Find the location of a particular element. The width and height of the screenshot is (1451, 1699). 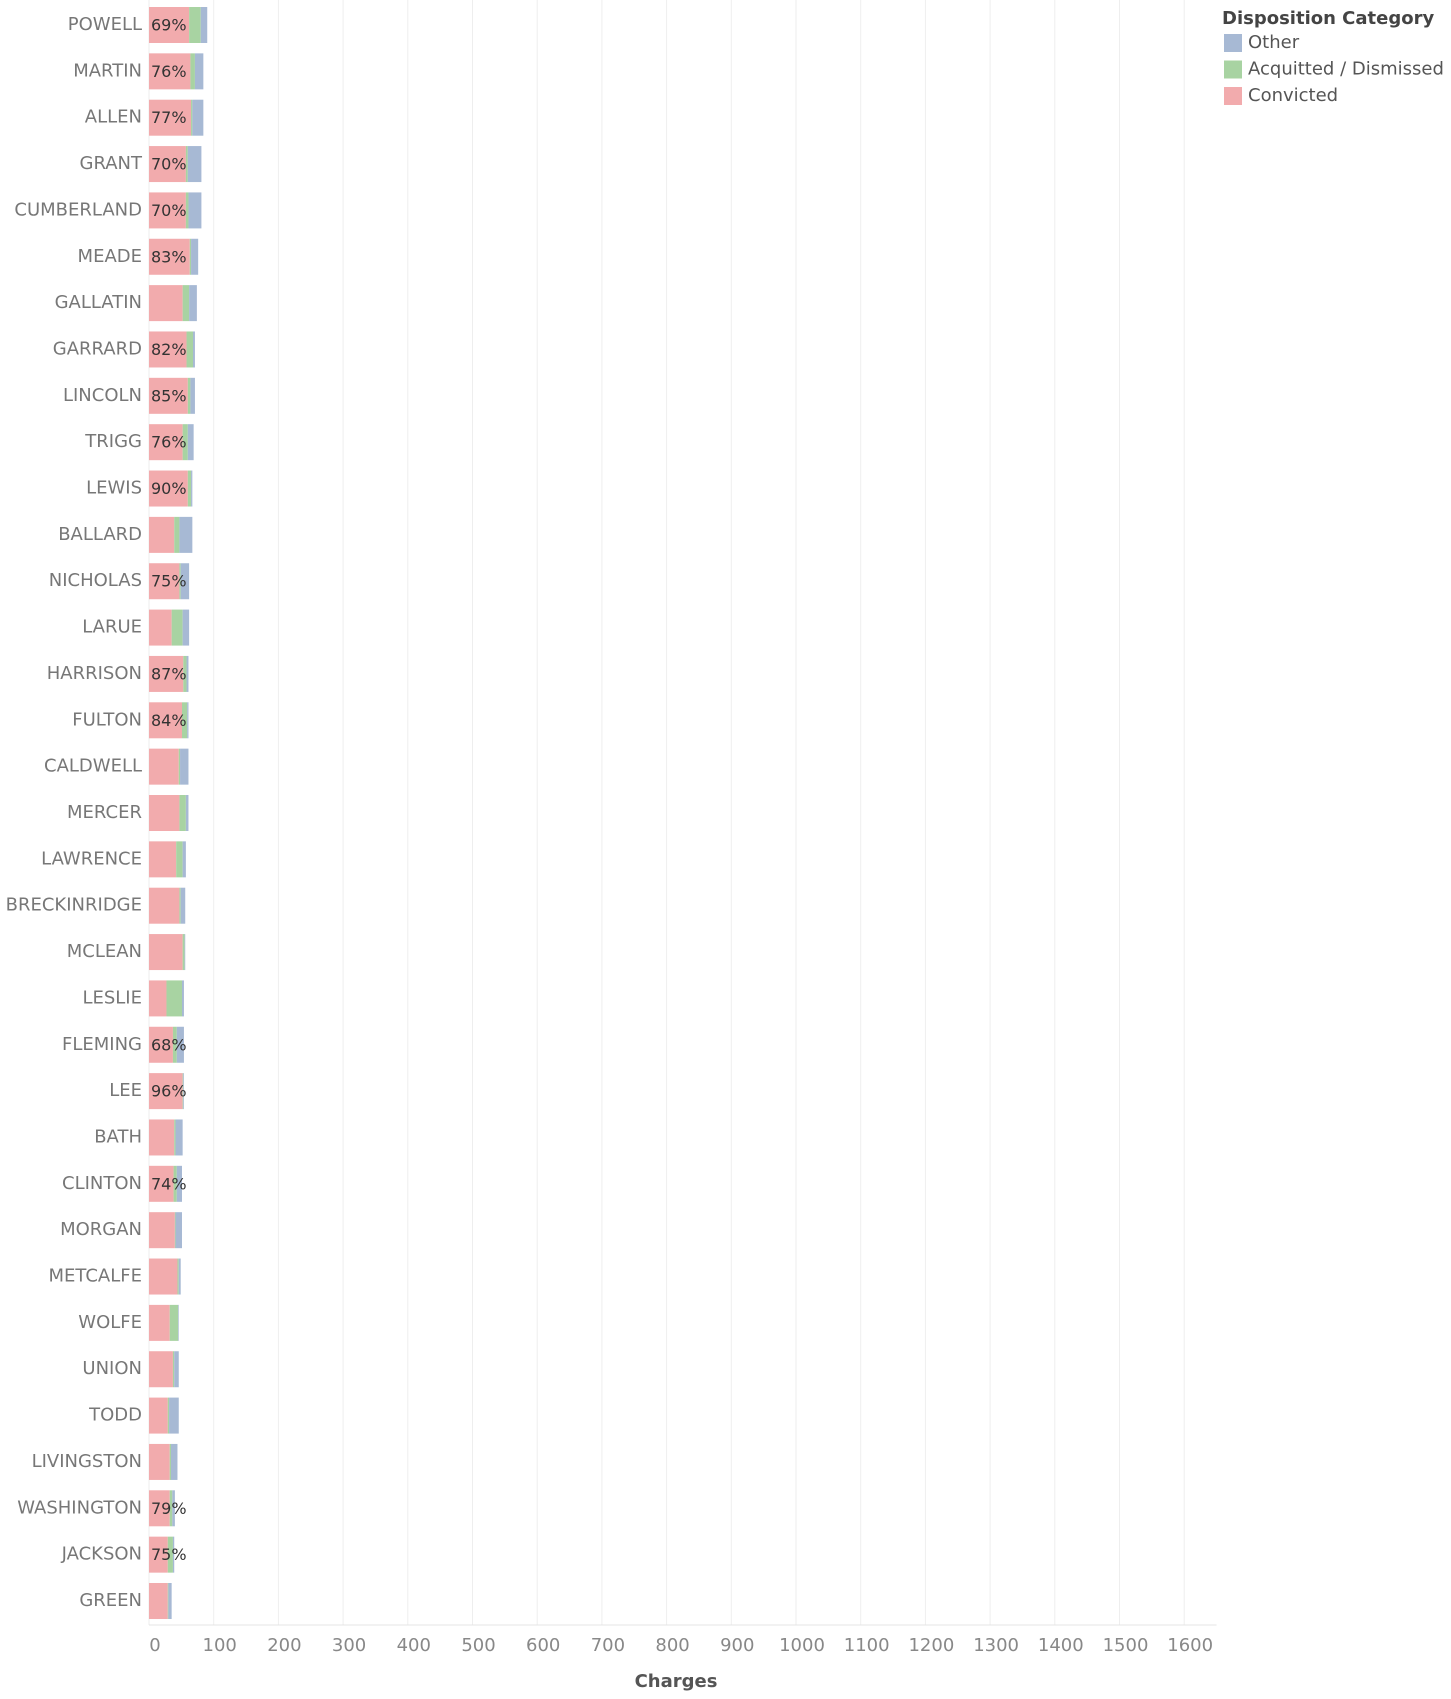

y-tick-label: WASHINGTON is located at coordinates (79, 1507).